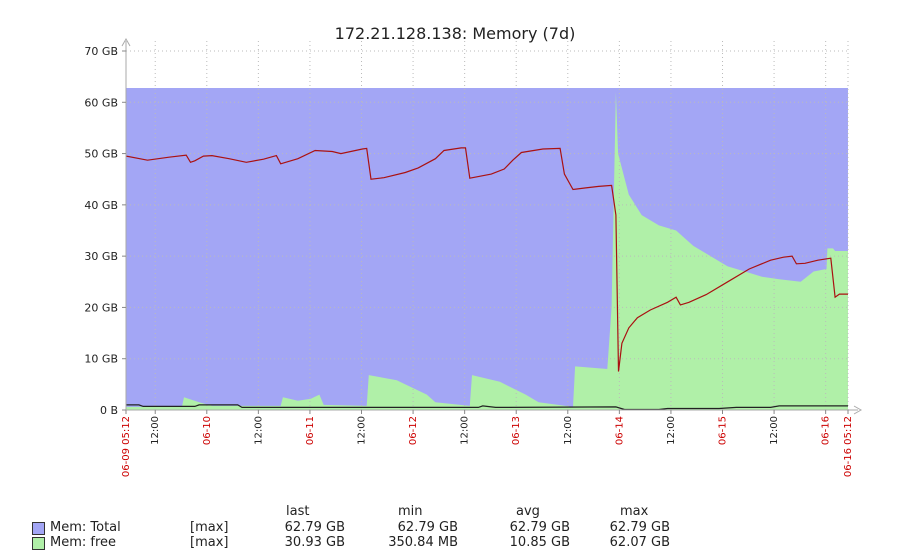 This screenshot has width=918, height=550. What do you see at coordinates (101, 205) in the screenshot?
I see `y-tick-label: 40 GB` at bounding box center [101, 205].